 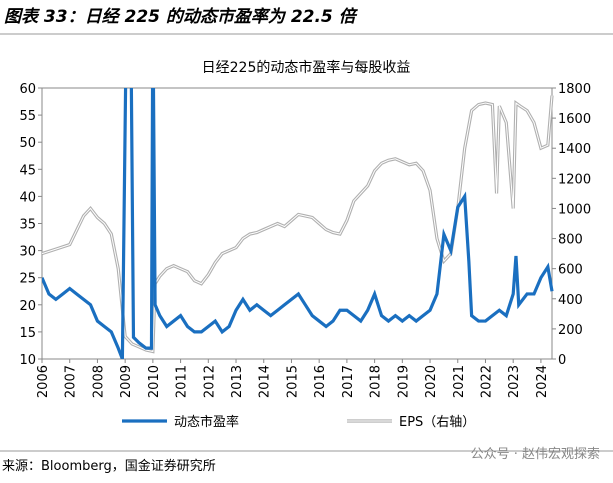 What do you see at coordinates (376, 381) in the screenshot?
I see `x-tick-label: 2018` at bounding box center [376, 381].